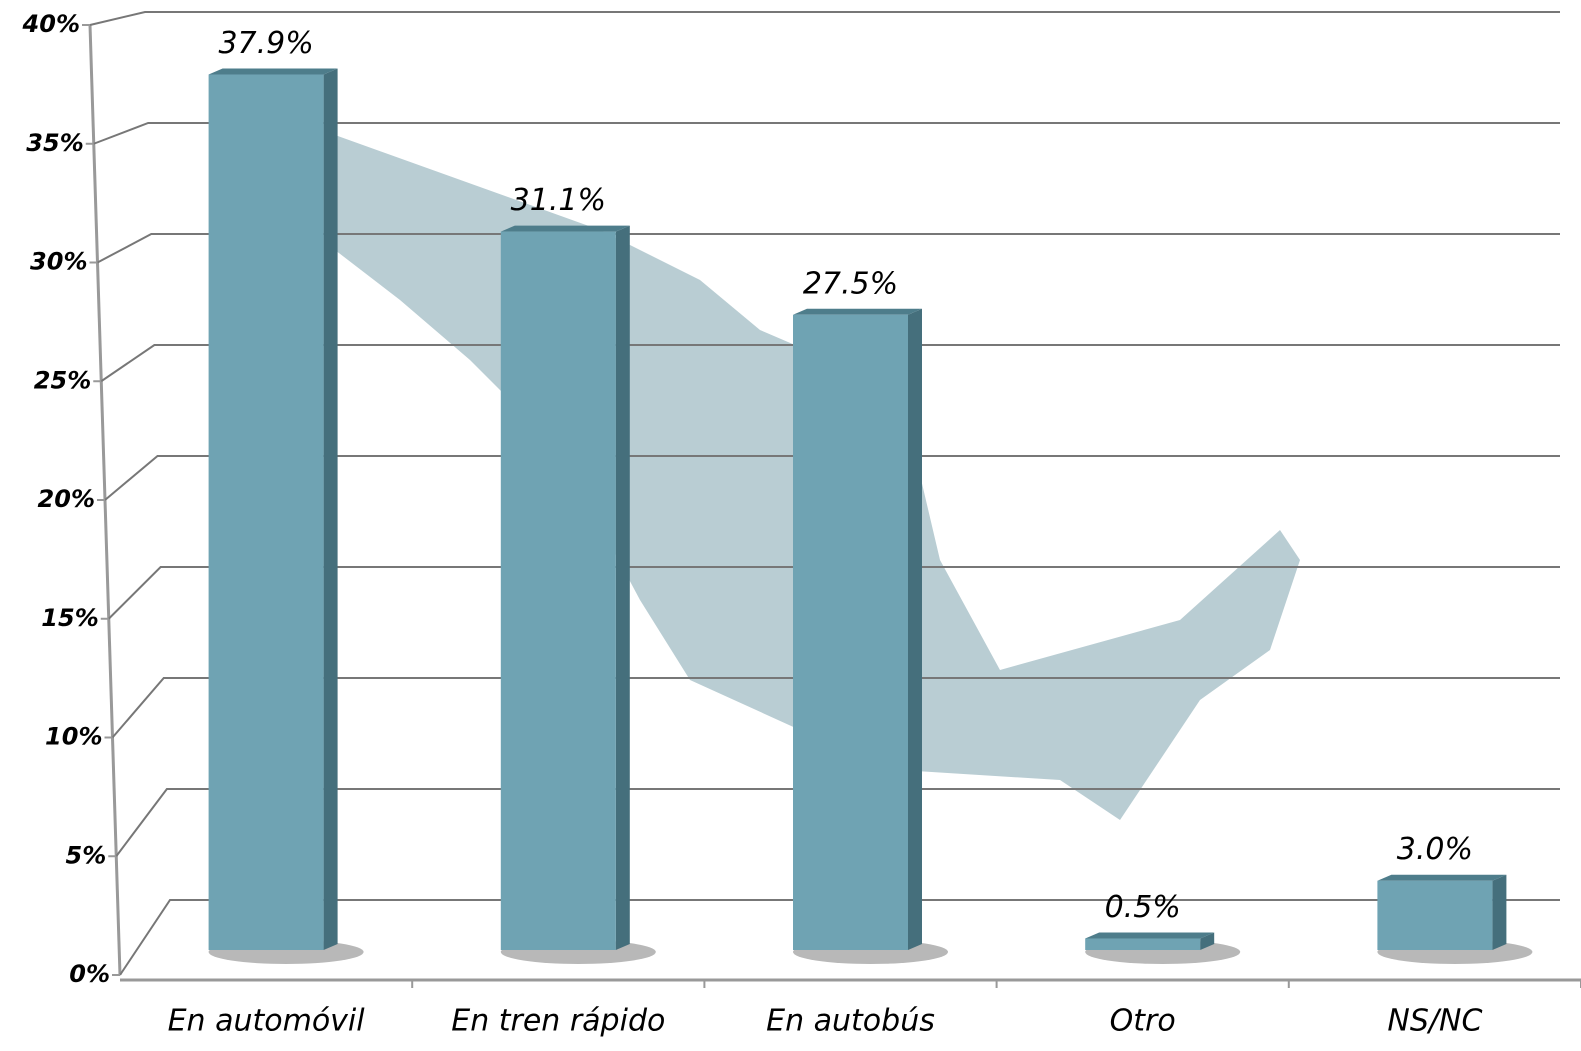  What do you see at coordinates (1143, 1021) in the screenshot?
I see `x-tick-label: Otro` at bounding box center [1143, 1021].